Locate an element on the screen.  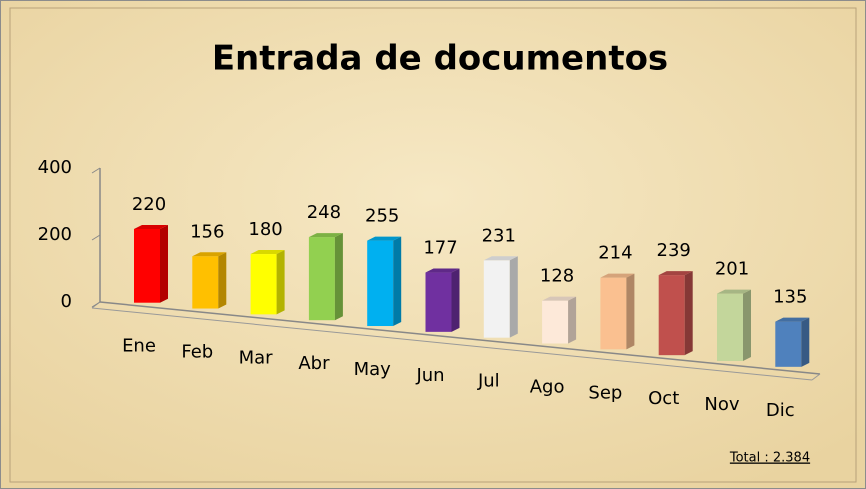
x-tick-label: Jul is located at coordinates (488, 381).